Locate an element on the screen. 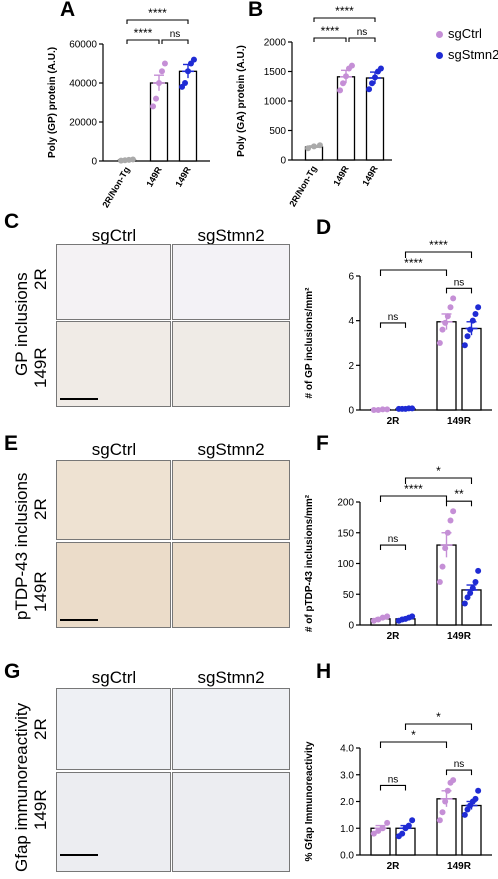 The height and width of the screenshot is (879, 498). H-sig-label: ns is located at coordinates (393, 779).